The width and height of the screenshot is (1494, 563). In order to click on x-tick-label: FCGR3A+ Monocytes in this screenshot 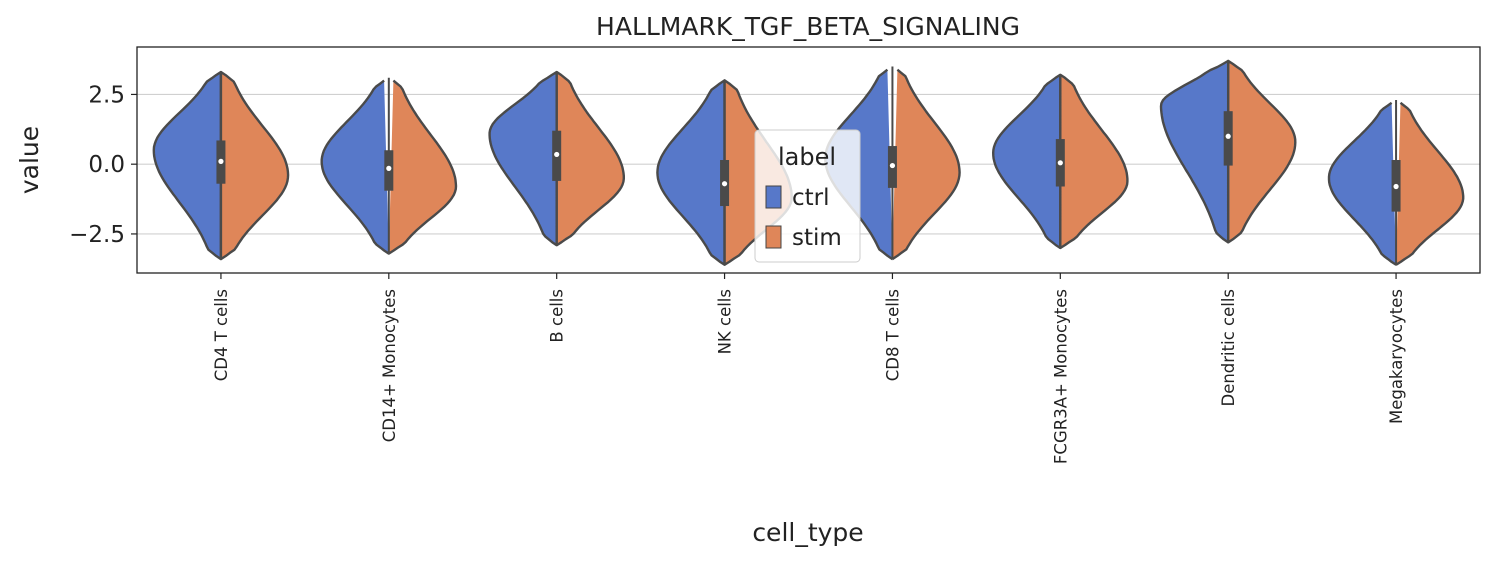, I will do `click(1060, 376)`.